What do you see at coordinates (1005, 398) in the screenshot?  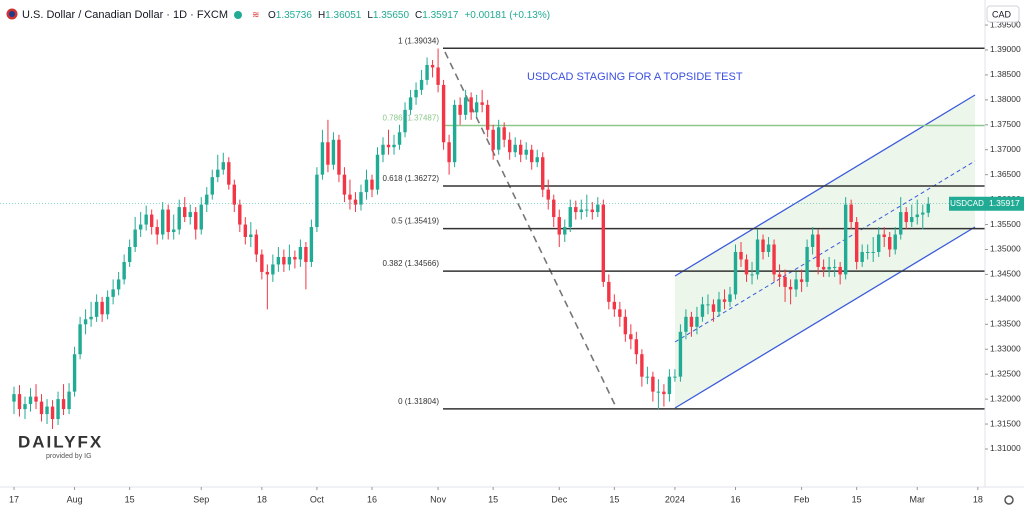 I see `y-tick-label: 1.32000` at bounding box center [1005, 398].